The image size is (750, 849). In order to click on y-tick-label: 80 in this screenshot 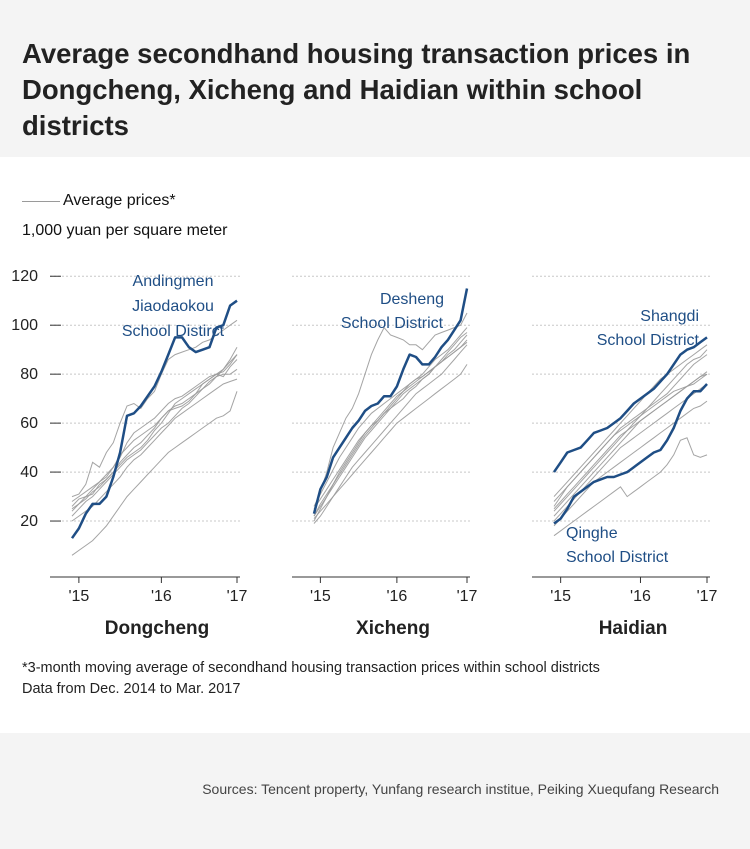, I will do `click(29, 374)`.